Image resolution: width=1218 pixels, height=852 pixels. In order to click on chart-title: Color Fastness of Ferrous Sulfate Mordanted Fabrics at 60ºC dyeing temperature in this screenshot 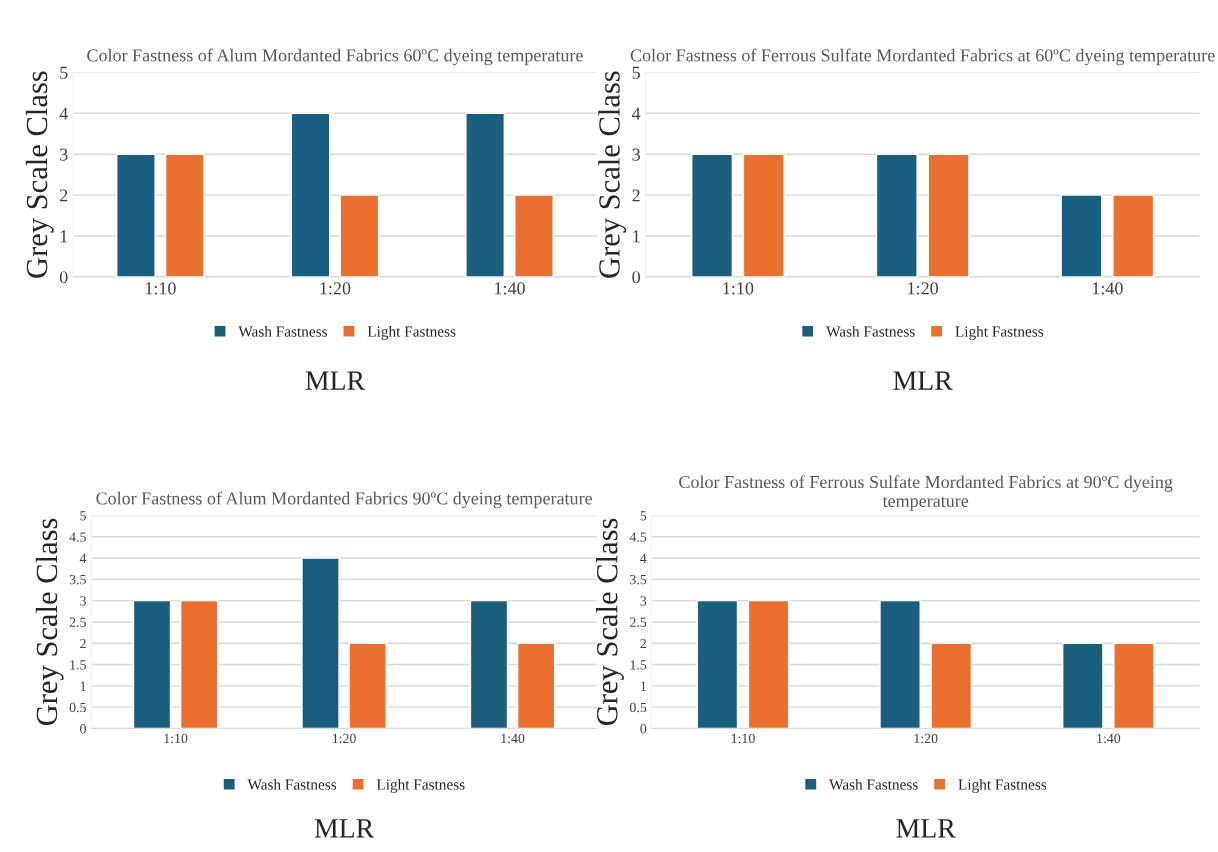, I will do `click(922, 57)`.